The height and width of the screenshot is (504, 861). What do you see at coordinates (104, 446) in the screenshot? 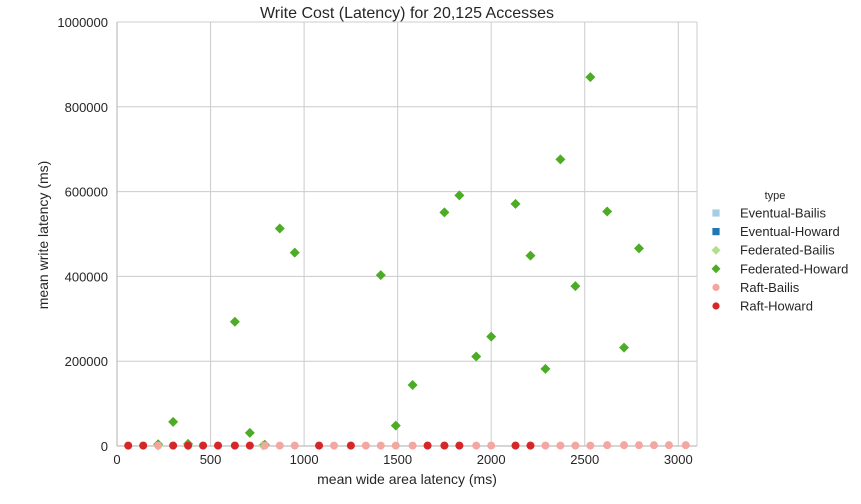
I see `y-tick-label: 0` at bounding box center [104, 446].